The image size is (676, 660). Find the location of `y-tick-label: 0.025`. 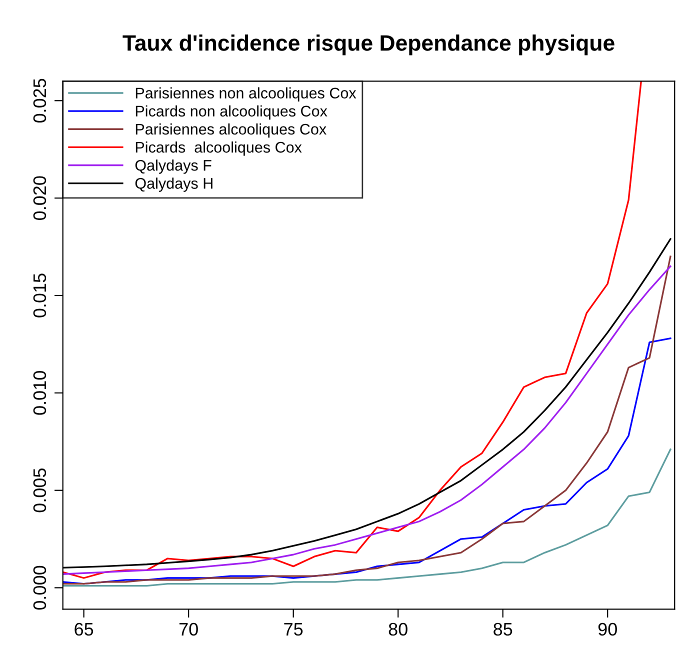

y-tick-label: 0.025 is located at coordinates (39, 100).